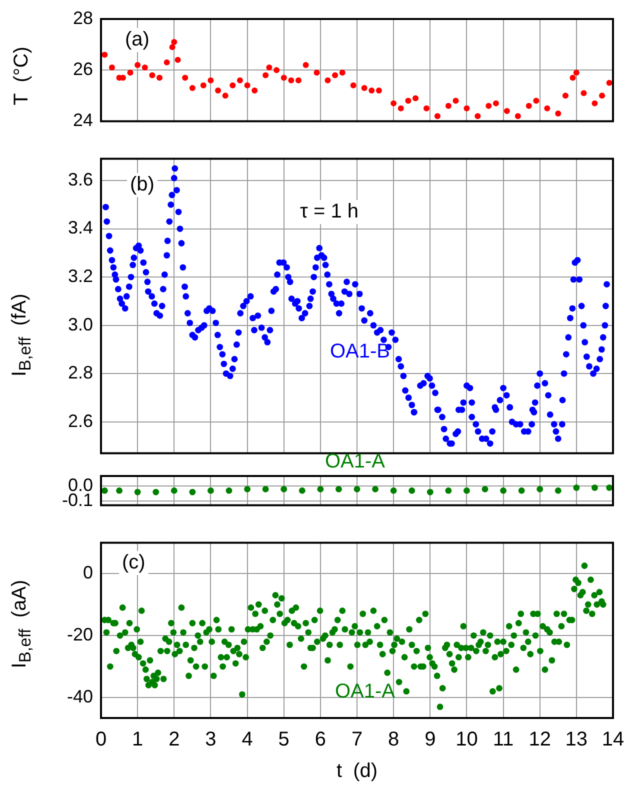 Image resolution: width=626 pixels, height=794 pixels. What do you see at coordinates (613, 739) in the screenshot?
I see `x-tick-label: 14` at bounding box center [613, 739].